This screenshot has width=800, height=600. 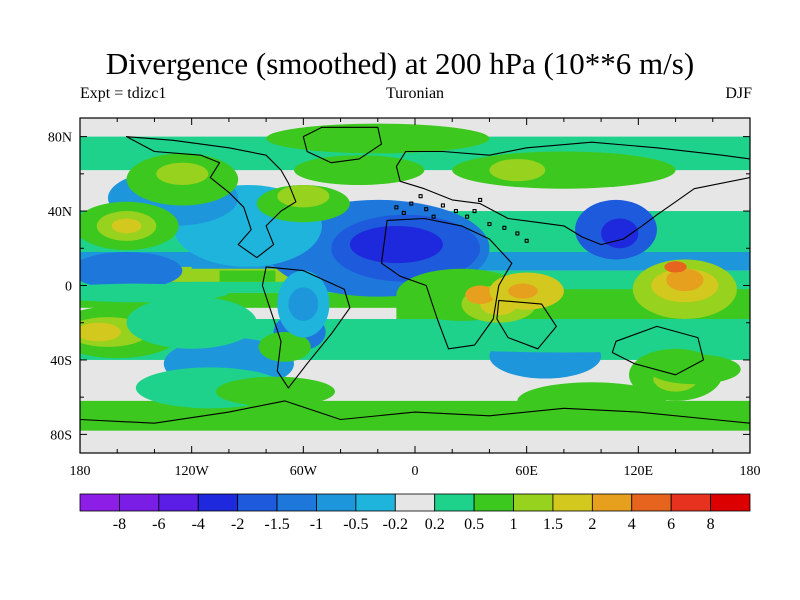 I want to click on x-tick-label: 120W, so click(x=192, y=471).